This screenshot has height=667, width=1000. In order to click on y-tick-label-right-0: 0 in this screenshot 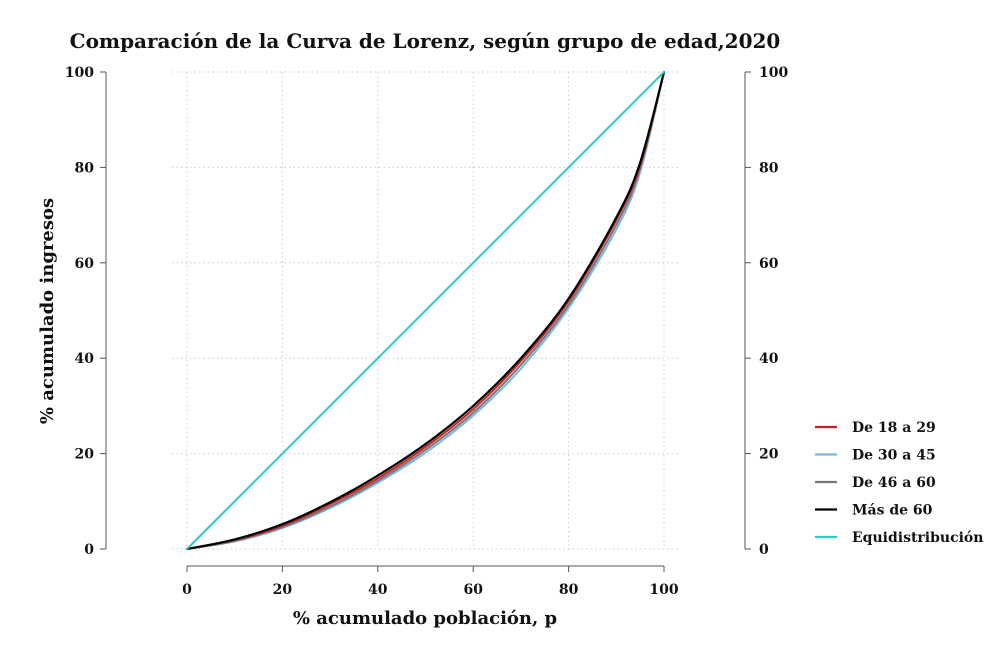, I will do `click(764, 550)`.